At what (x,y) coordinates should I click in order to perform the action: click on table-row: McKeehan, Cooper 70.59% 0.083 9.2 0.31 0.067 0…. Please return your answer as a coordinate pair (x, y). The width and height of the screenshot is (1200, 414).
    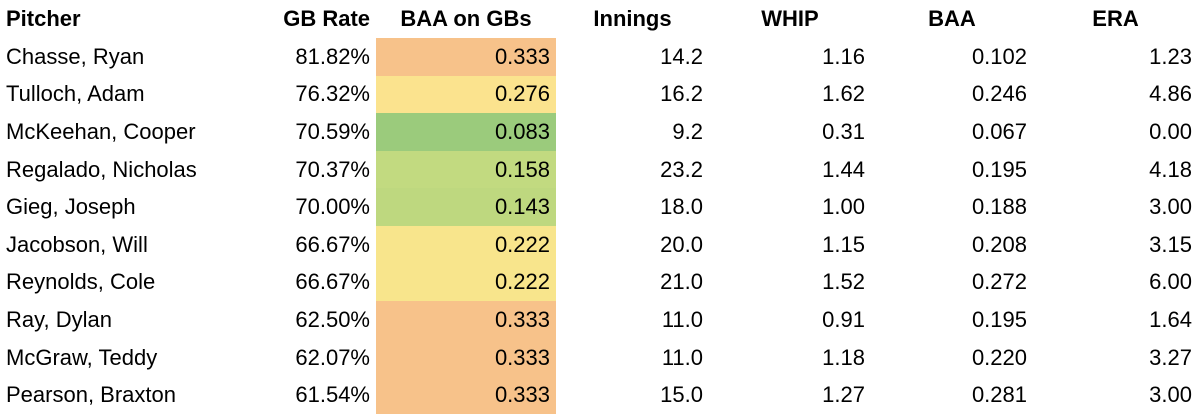
    Looking at the image, I should click on (599, 132).